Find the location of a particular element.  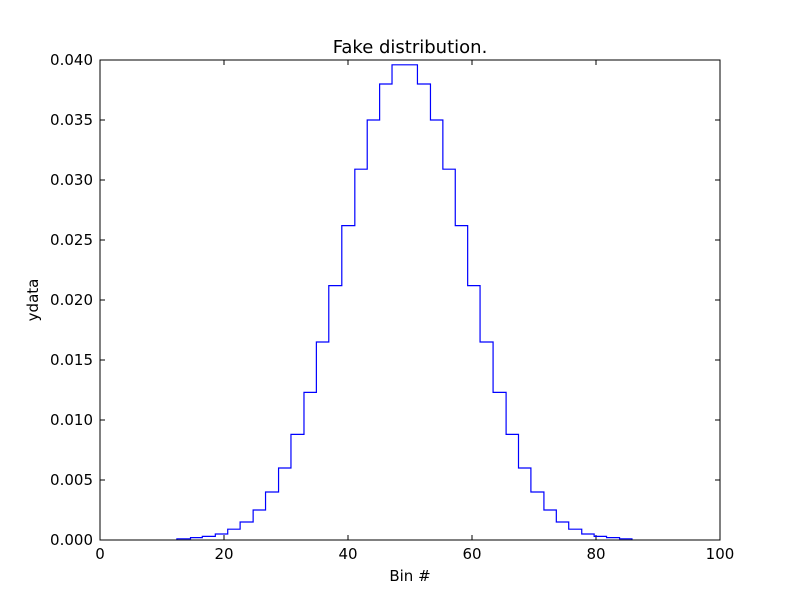

y-tick-label: 0.005 is located at coordinates (71, 480).